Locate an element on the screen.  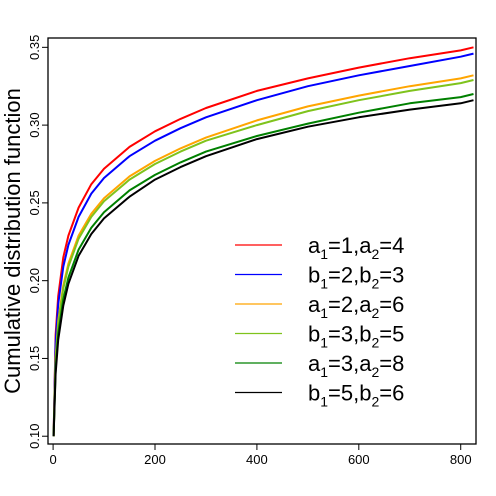
y-tick-label: 0.10 is located at coordinates (34, 436).